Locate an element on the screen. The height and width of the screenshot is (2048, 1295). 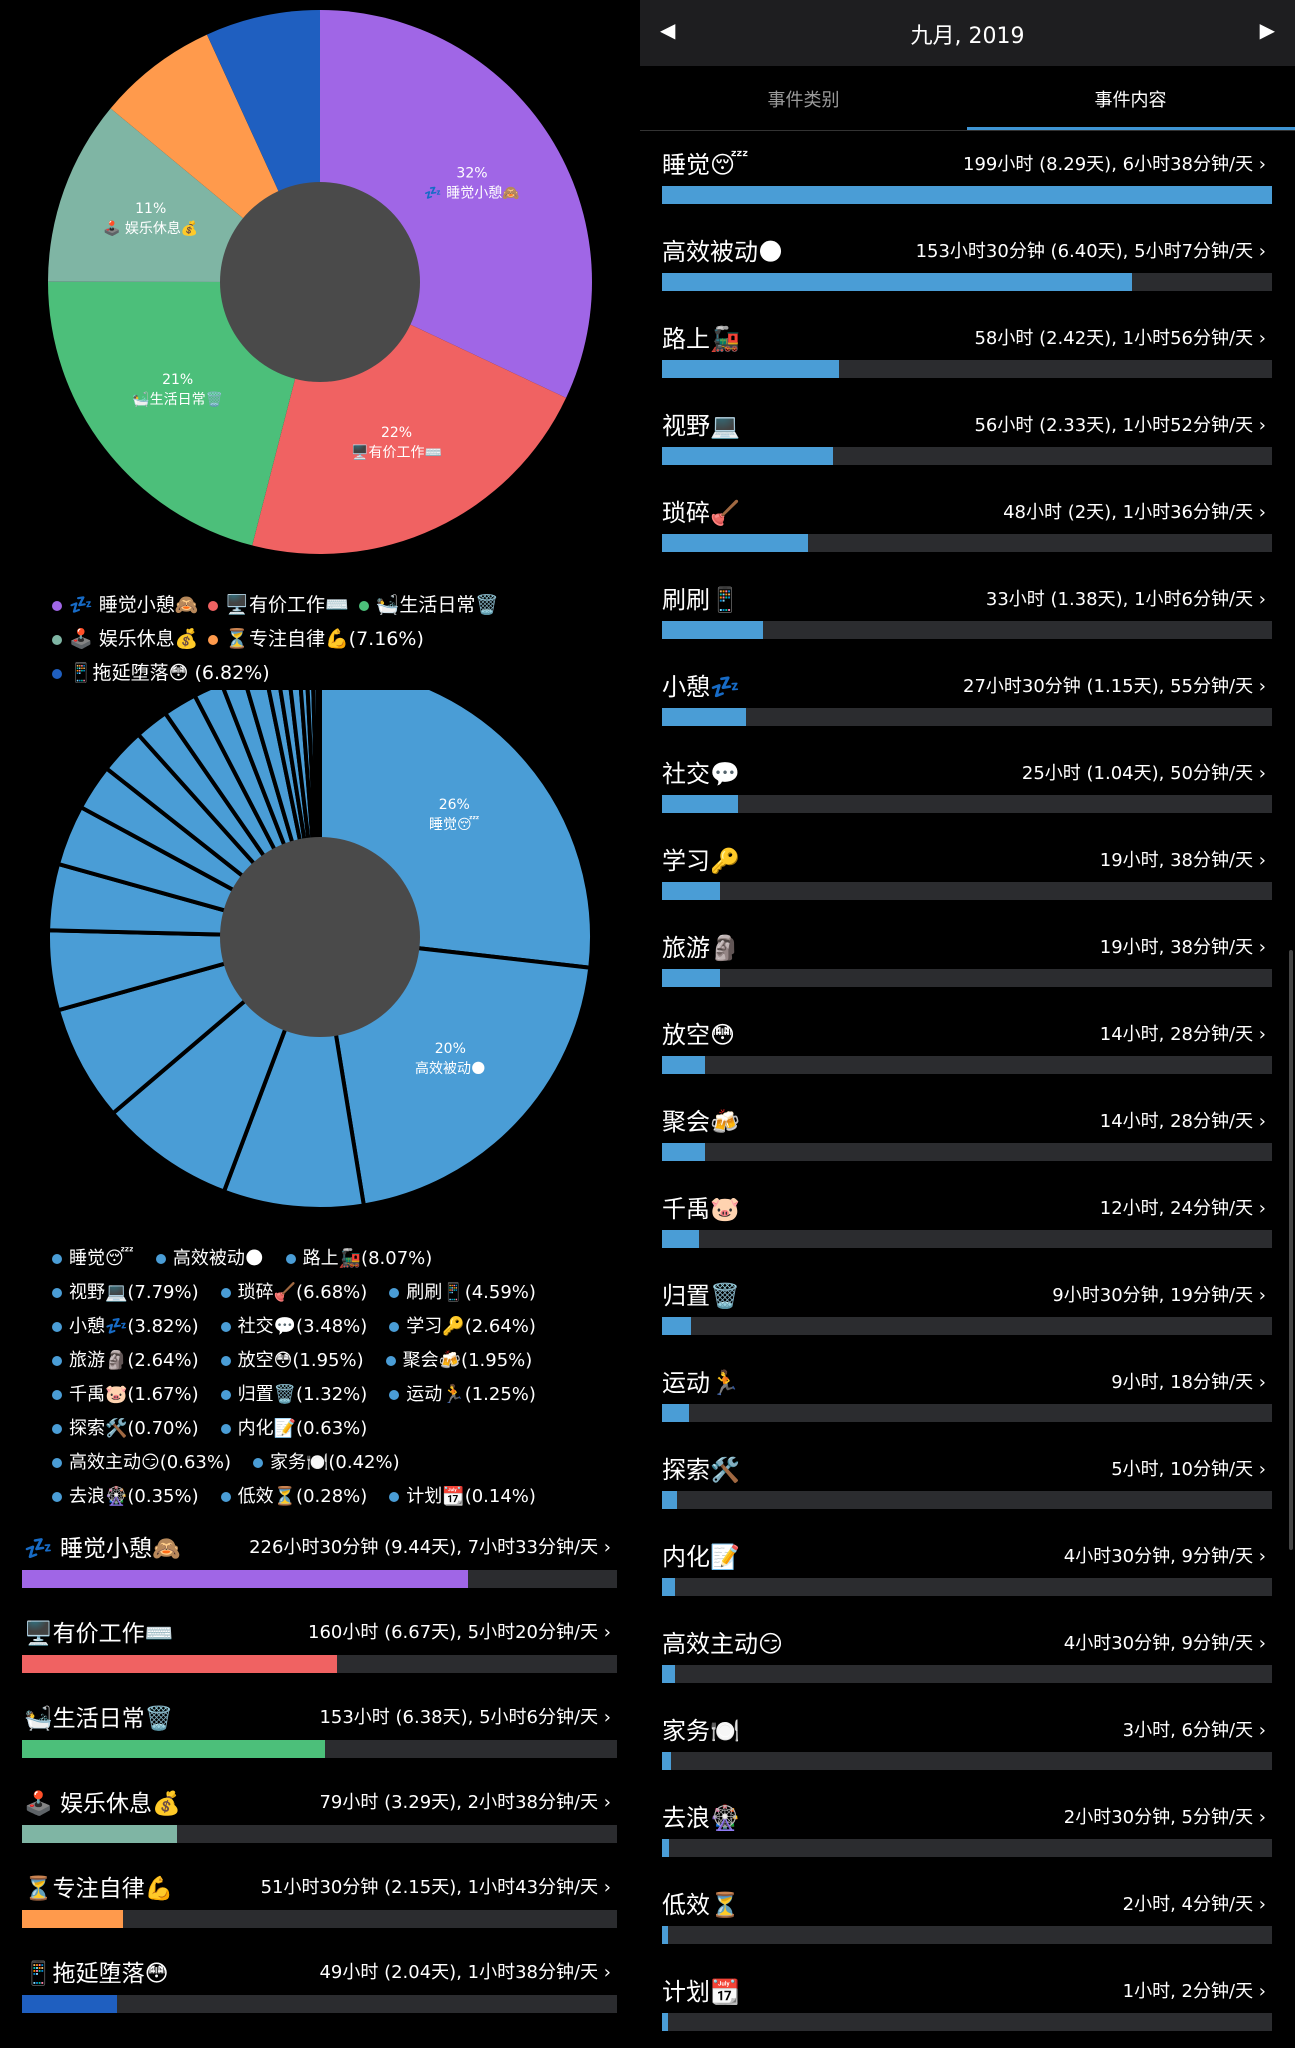
event-row: 路上🚂 58小时 (2.42天), 1小时56分钟/天 › is located at coordinates (967, 347).